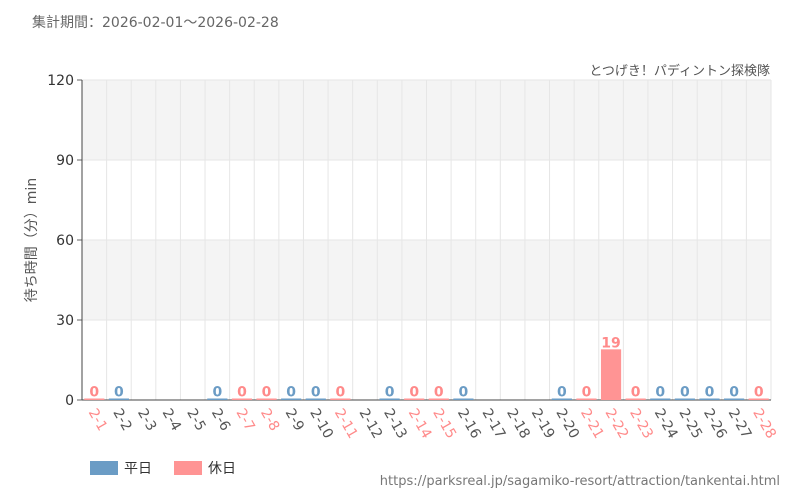  What do you see at coordinates (321, 424) in the screenshot?
I see `x-tick-label: 2-10` at bounding box center [321, 424].